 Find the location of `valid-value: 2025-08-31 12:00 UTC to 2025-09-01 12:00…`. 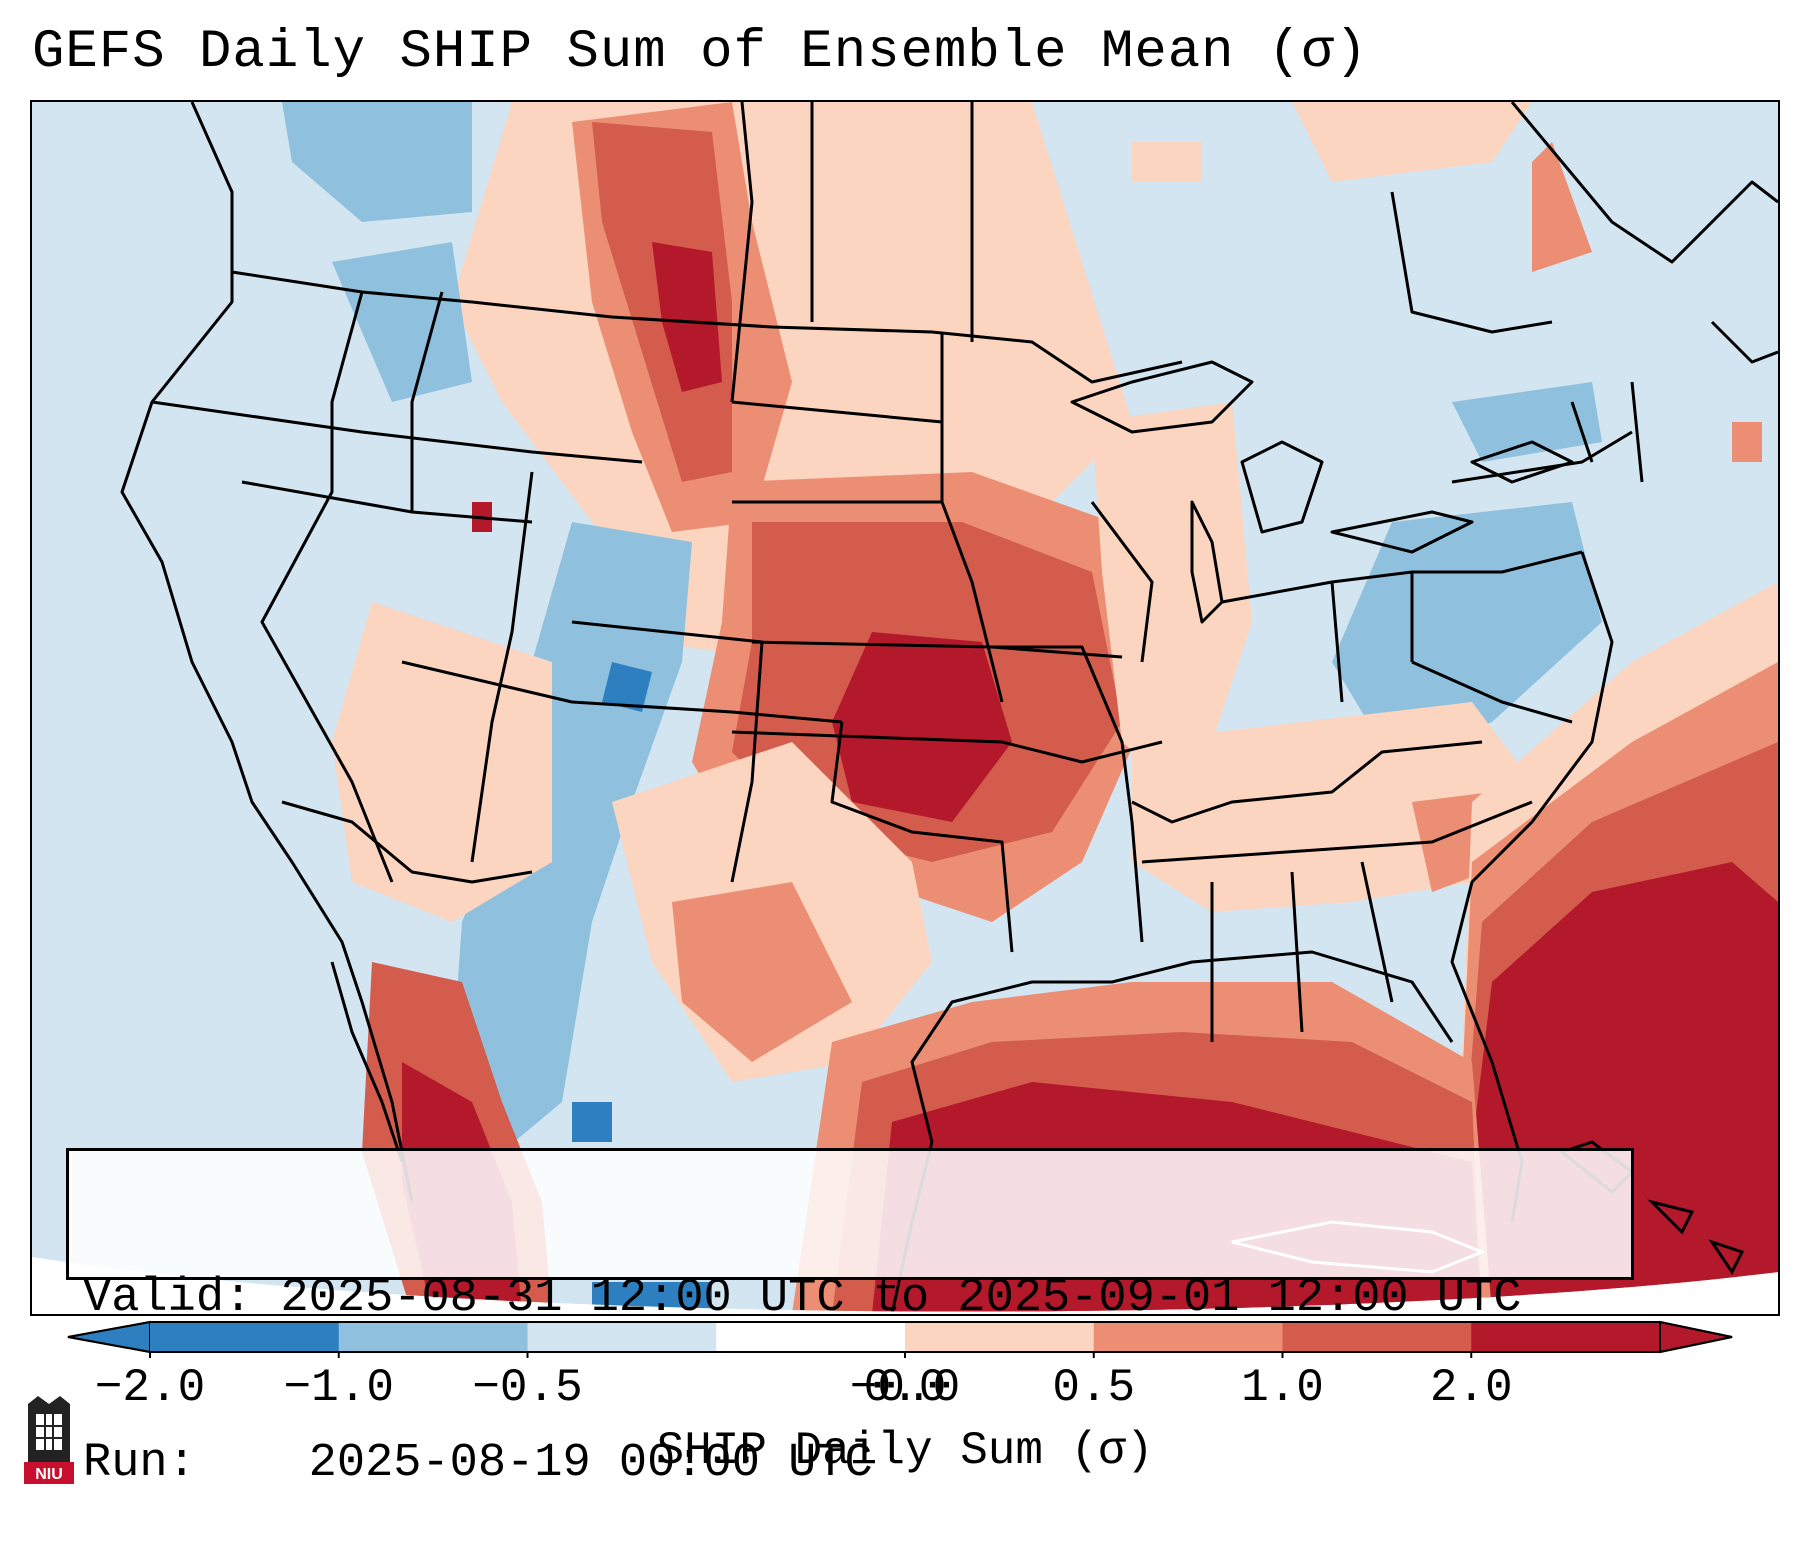

valid-value: 2025-08-31 12:00 UTC to 2025-09-01 12:00… is located at coordinates (901, 1298).